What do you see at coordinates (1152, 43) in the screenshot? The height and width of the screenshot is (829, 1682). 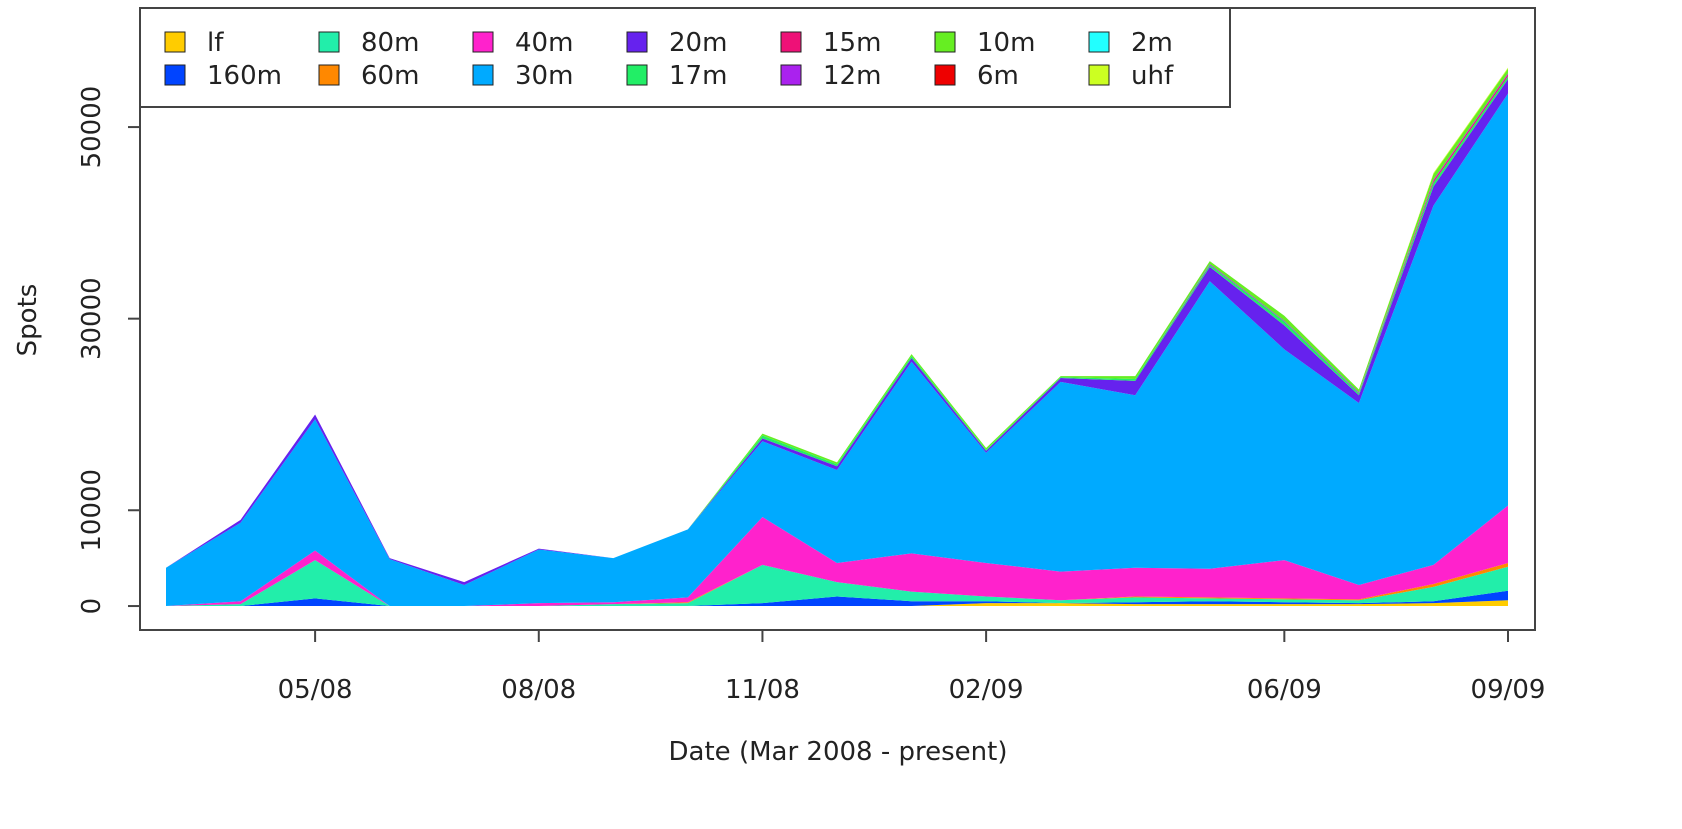 I see `legend-label: 2m` at bounding box center [1152, 43].